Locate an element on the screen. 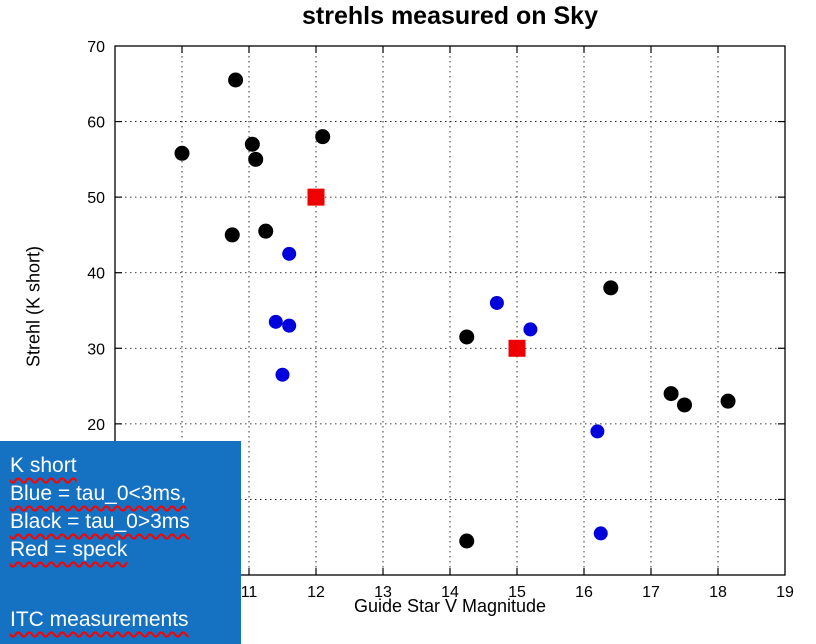 The width and height of the screenshot is (816, 644). chart-title: strehls measured on Sky is located at coordinates (450, 16).